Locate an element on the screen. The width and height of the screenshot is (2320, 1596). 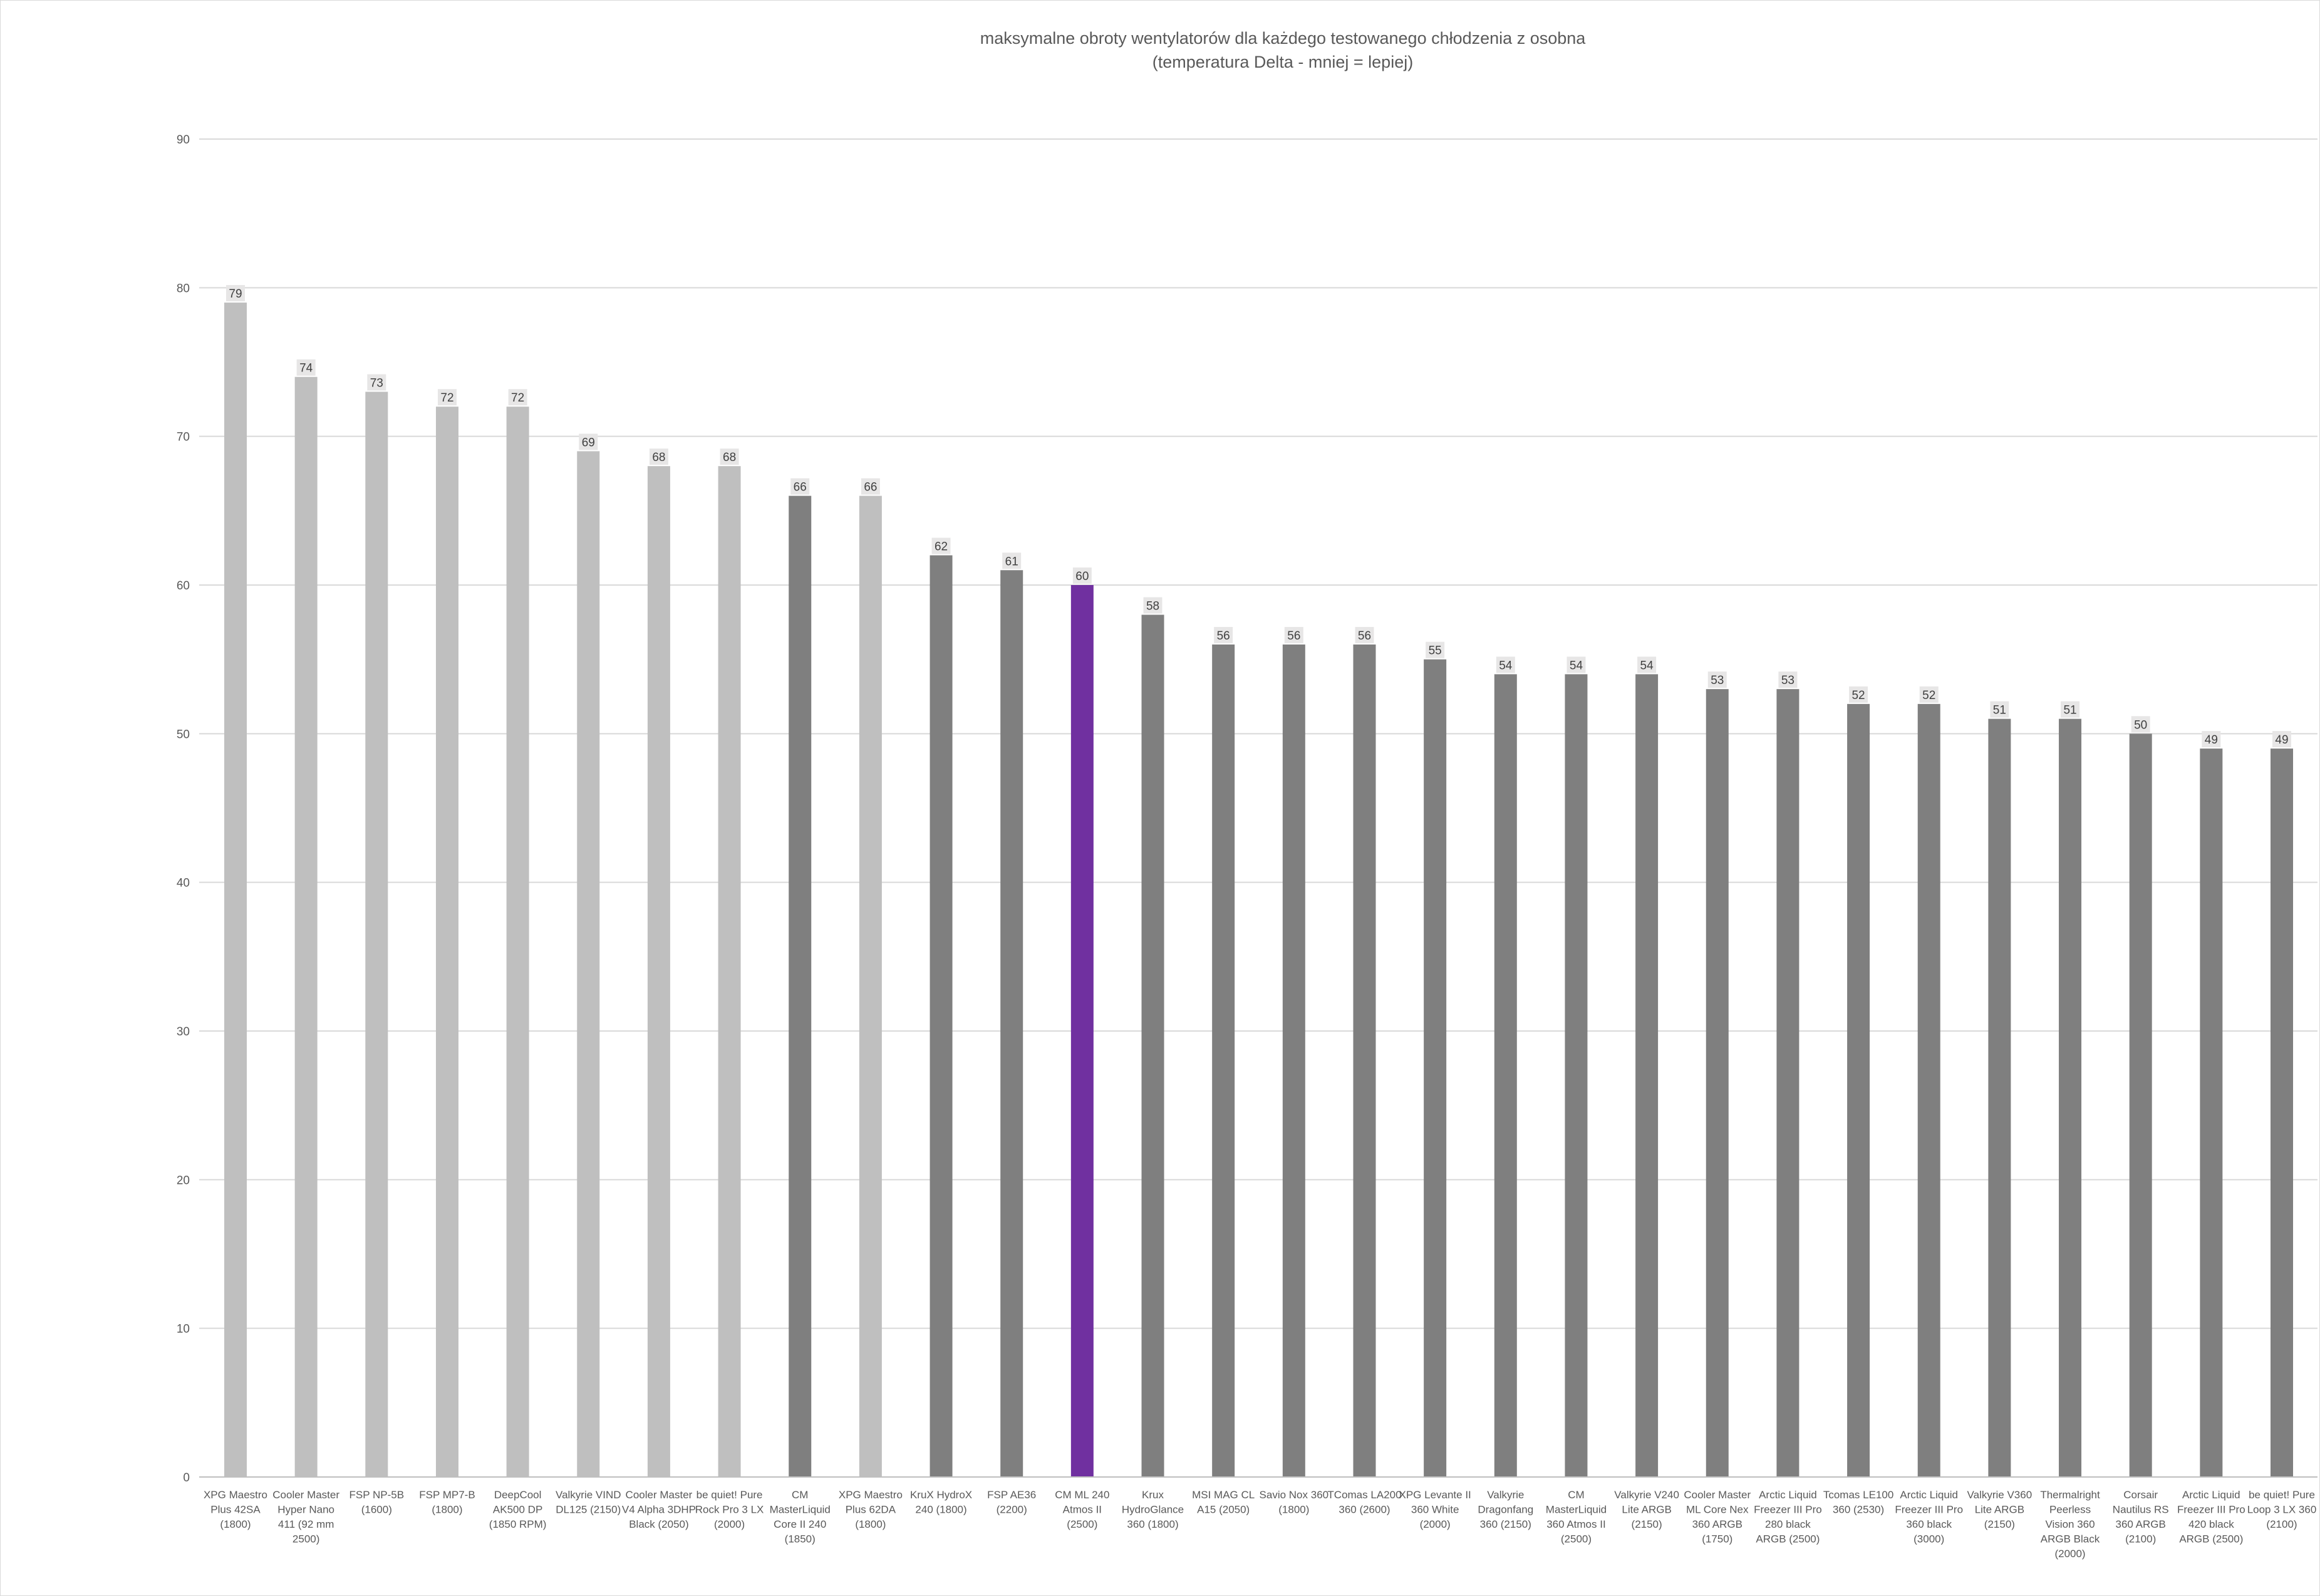
data-label: 49 is located at coordinates (2281, 740).